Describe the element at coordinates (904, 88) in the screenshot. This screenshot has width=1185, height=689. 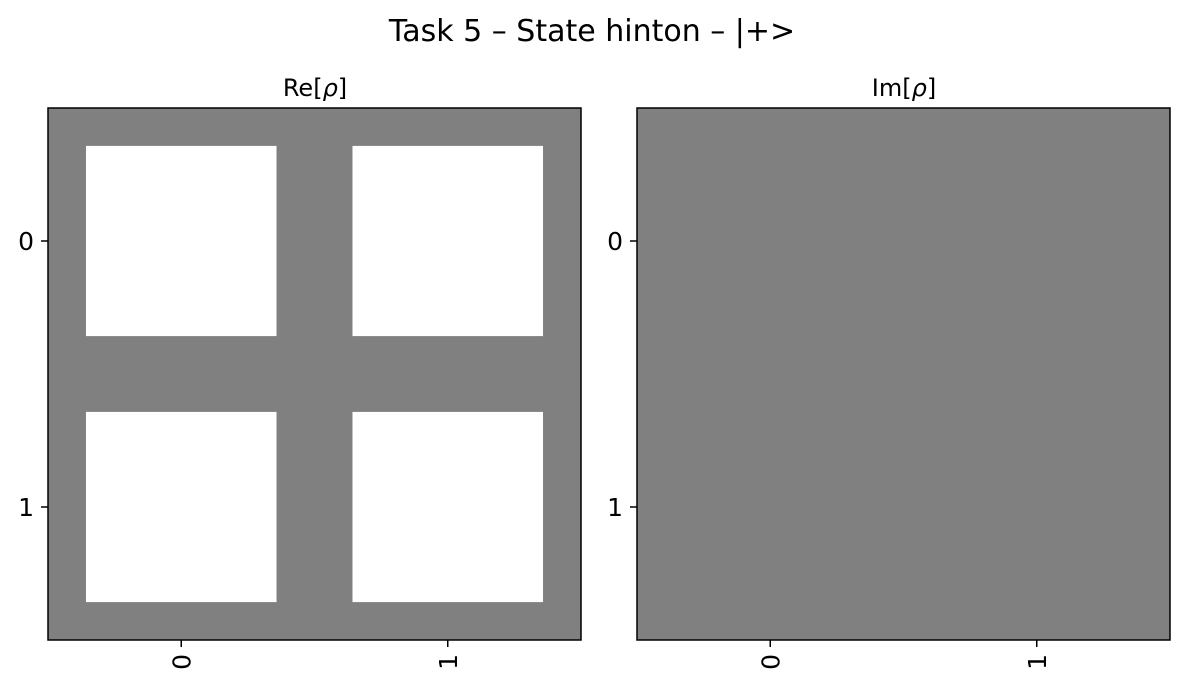
I see `panel-title-imaginary: Im[ρ]` at that location.